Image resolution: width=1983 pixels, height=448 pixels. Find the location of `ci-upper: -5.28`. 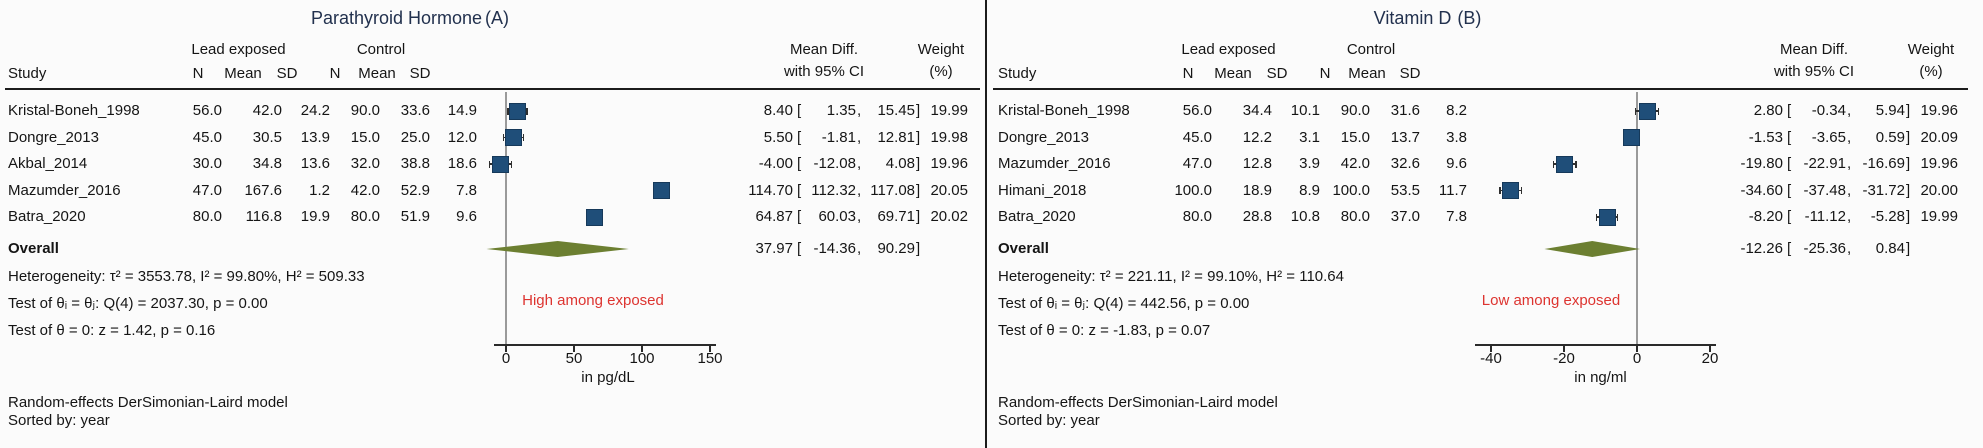

ci-upper: -5.28 is located at coordinates (1879, 217).